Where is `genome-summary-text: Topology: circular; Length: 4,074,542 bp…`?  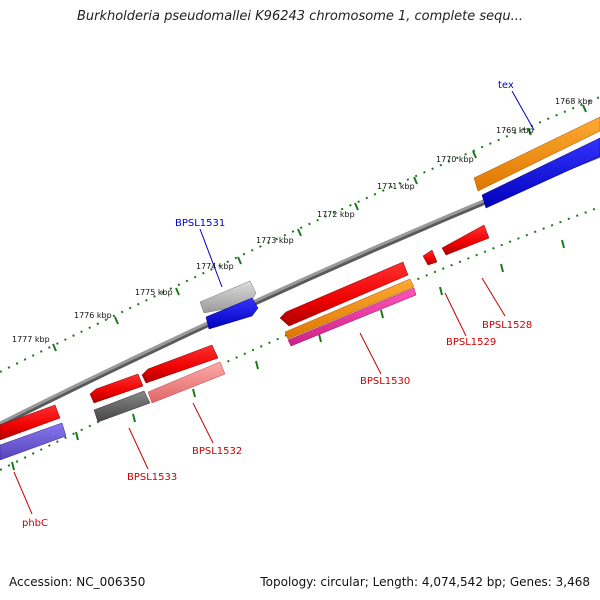
genome-summary-text: Topology: circular; Length: 4,074,542 bp… is located at coordinates (425, 582).